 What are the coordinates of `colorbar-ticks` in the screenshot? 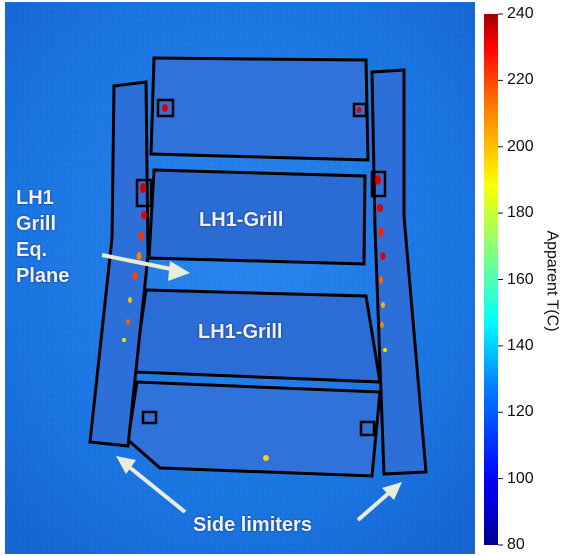 It's located at (500, 279).